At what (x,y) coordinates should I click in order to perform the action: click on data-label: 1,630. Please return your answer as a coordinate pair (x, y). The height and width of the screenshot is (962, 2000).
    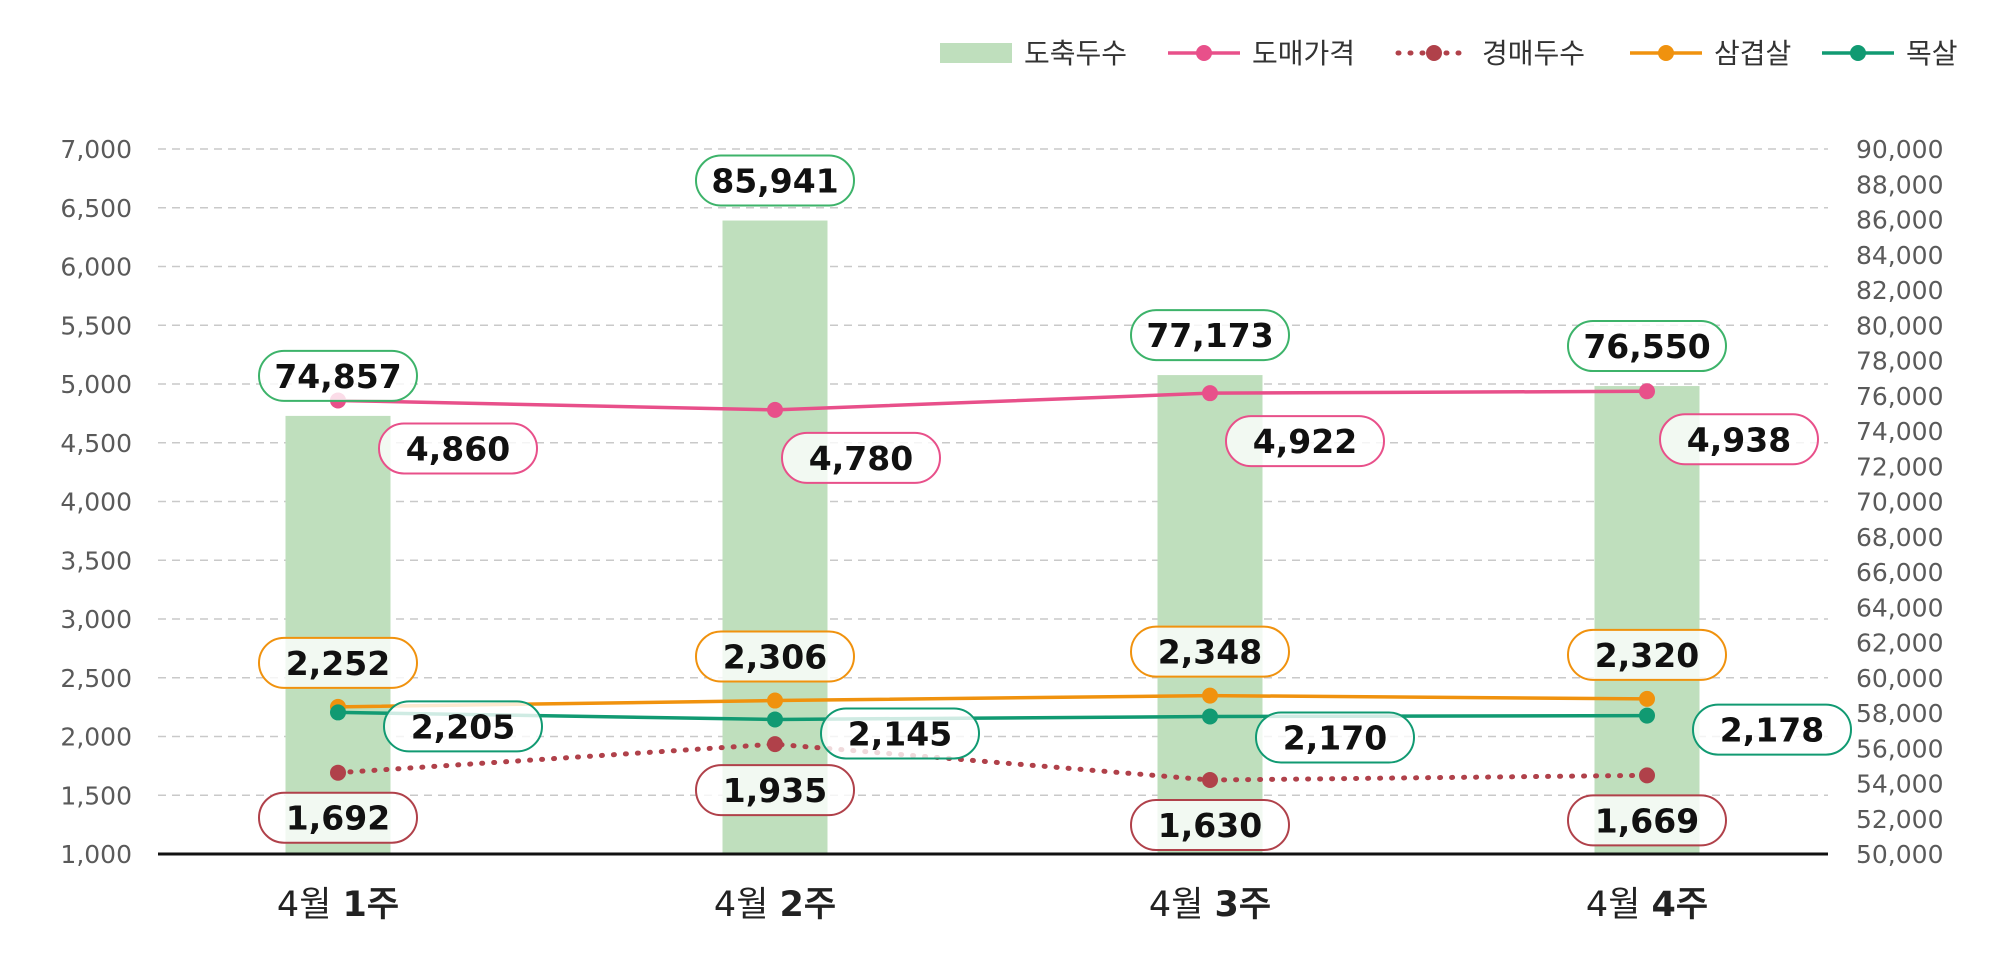
    Looking at the image, I should click on (1210, 824).